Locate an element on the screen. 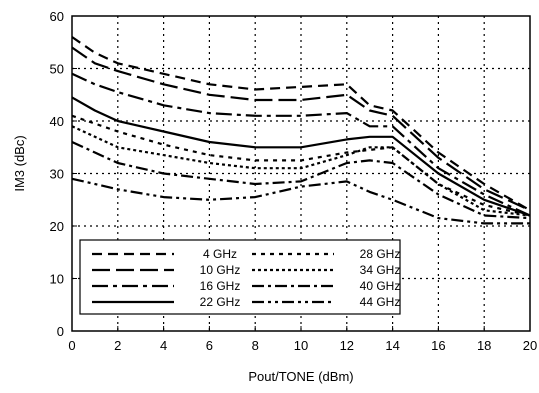 The height and width of the screenshot is (393, 539). x-tick-label: 20 is located at coordinates (530, 345).